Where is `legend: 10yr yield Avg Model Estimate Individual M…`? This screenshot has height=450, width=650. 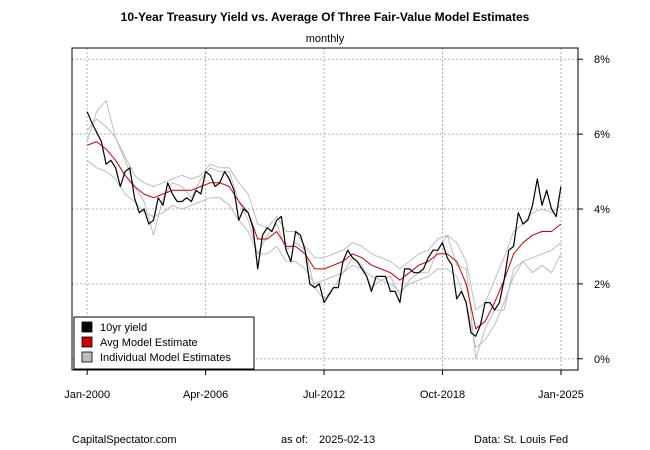
legend: 10yr yield Avg Model Estimate Individual M… is located at coordinates (164, 343).